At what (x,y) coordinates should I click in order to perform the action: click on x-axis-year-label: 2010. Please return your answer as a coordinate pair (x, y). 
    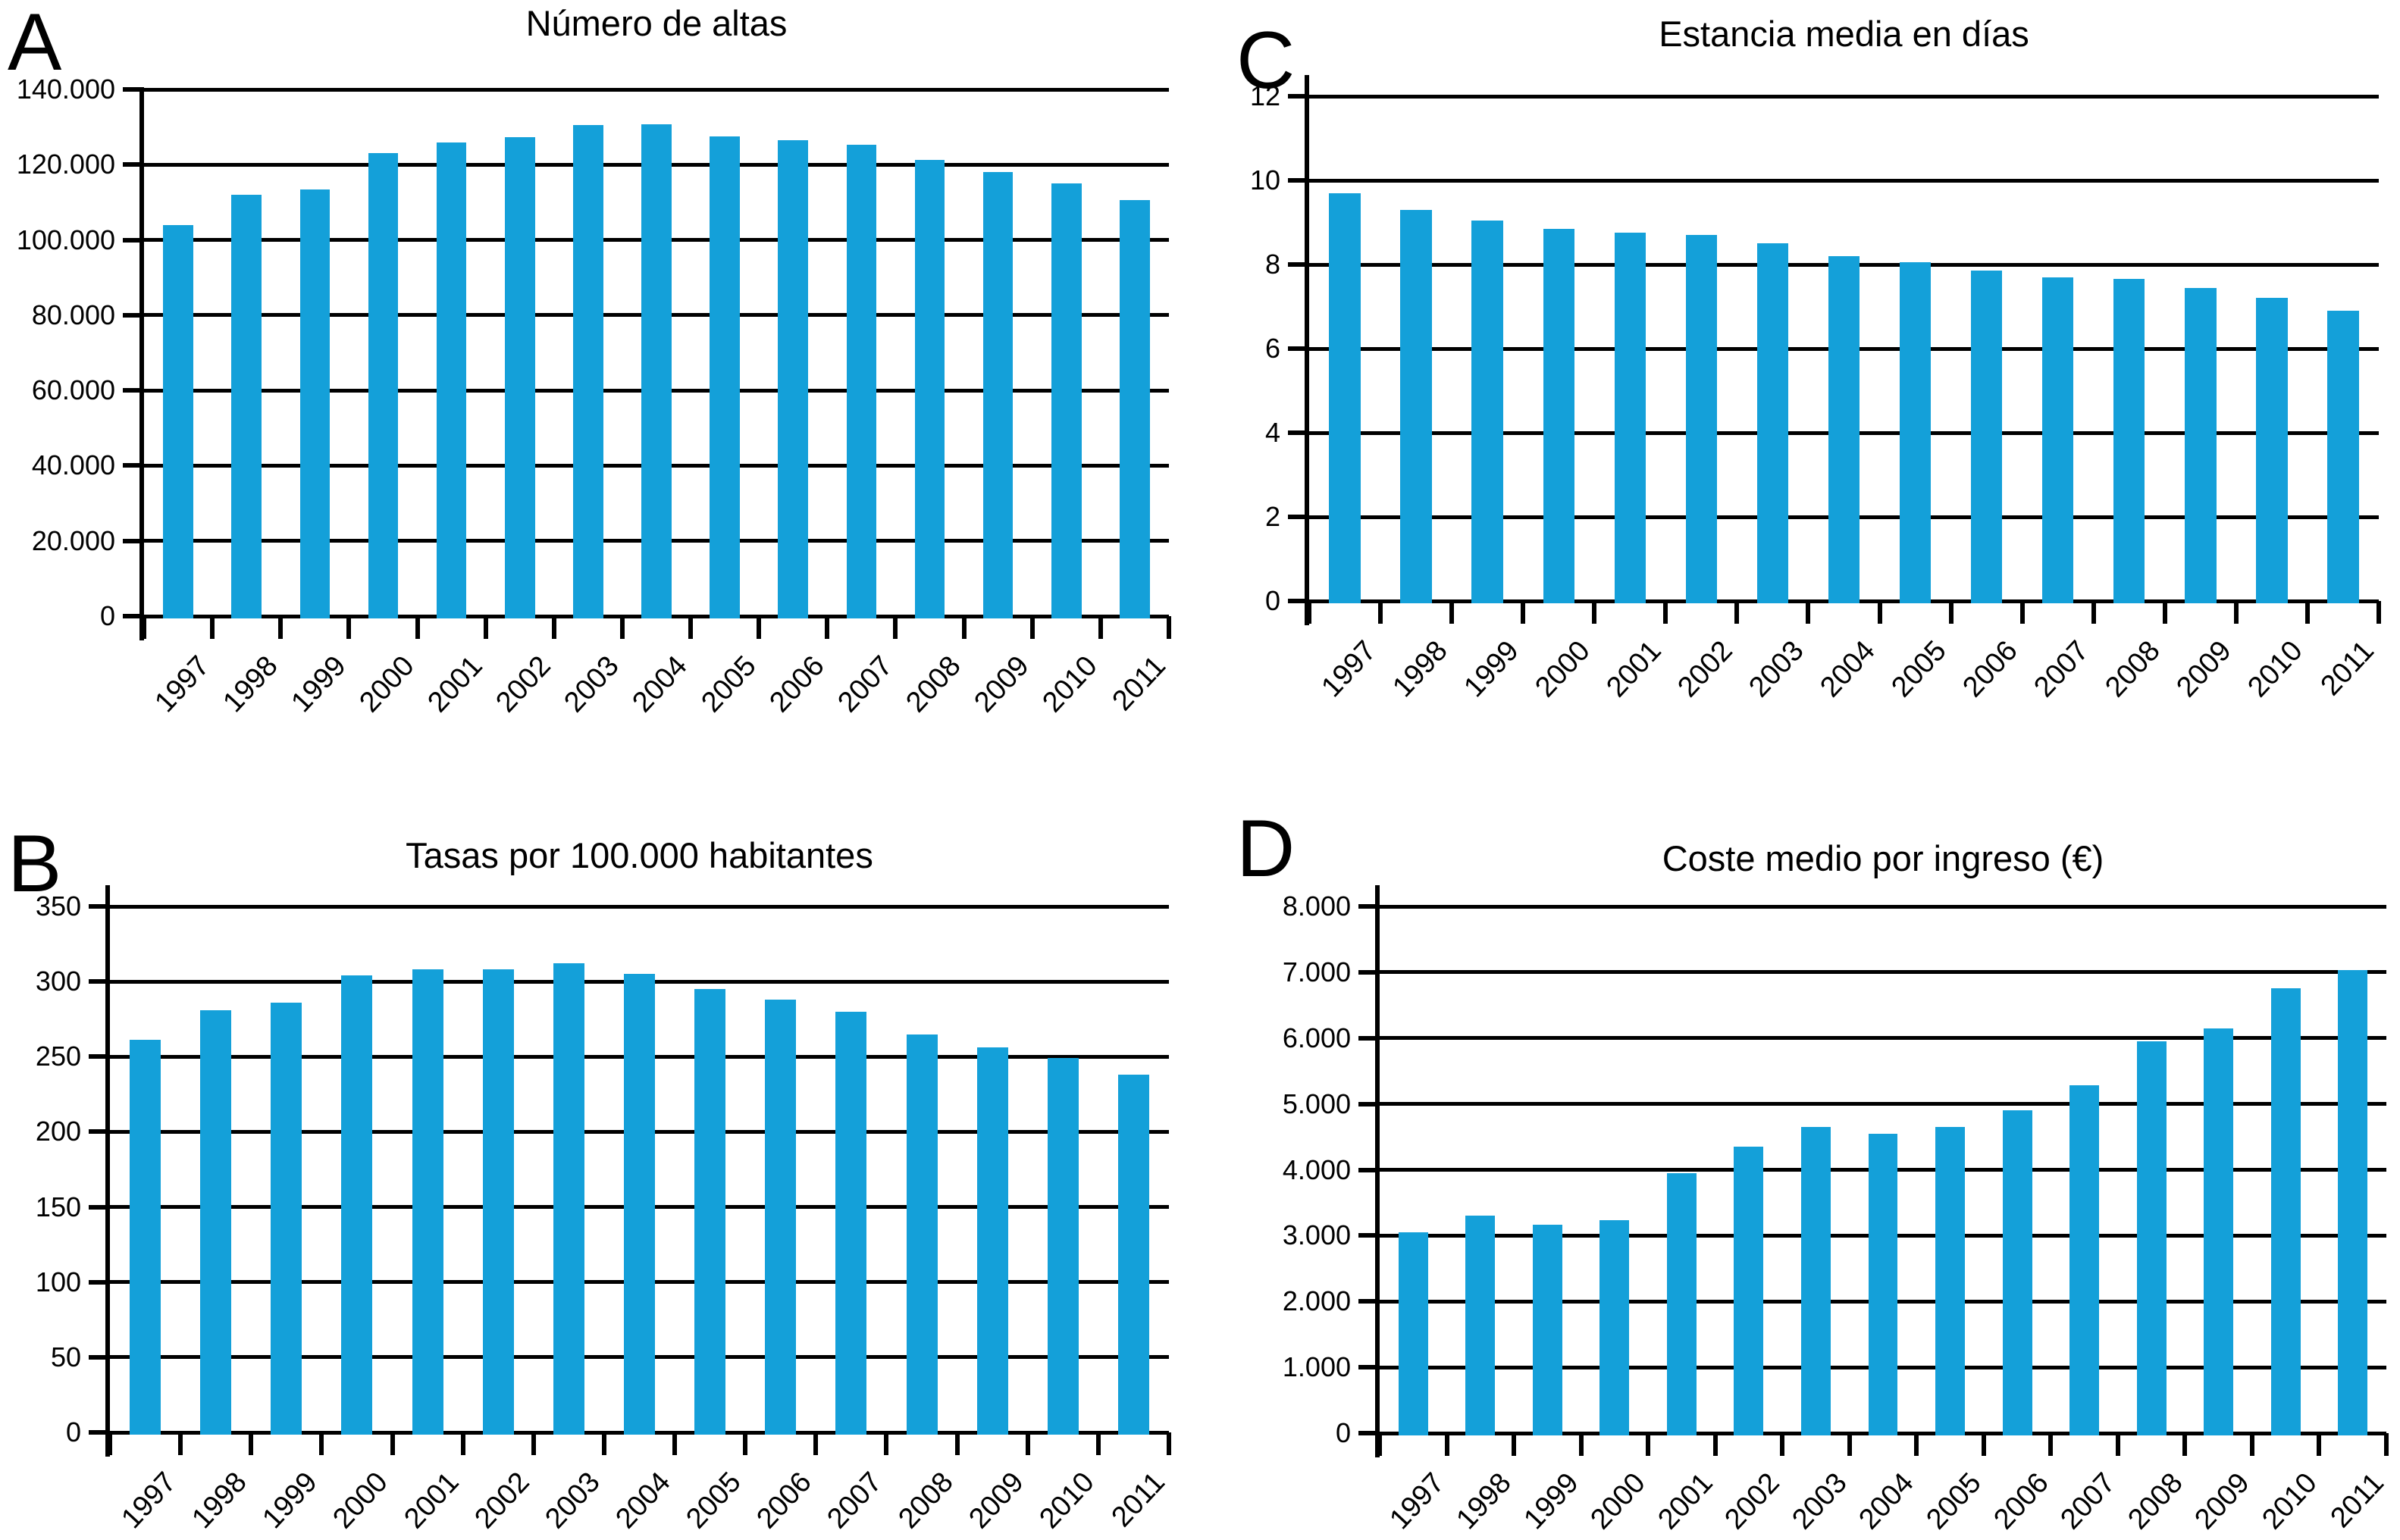
    Looking at the image, I should click on (2276, 669).